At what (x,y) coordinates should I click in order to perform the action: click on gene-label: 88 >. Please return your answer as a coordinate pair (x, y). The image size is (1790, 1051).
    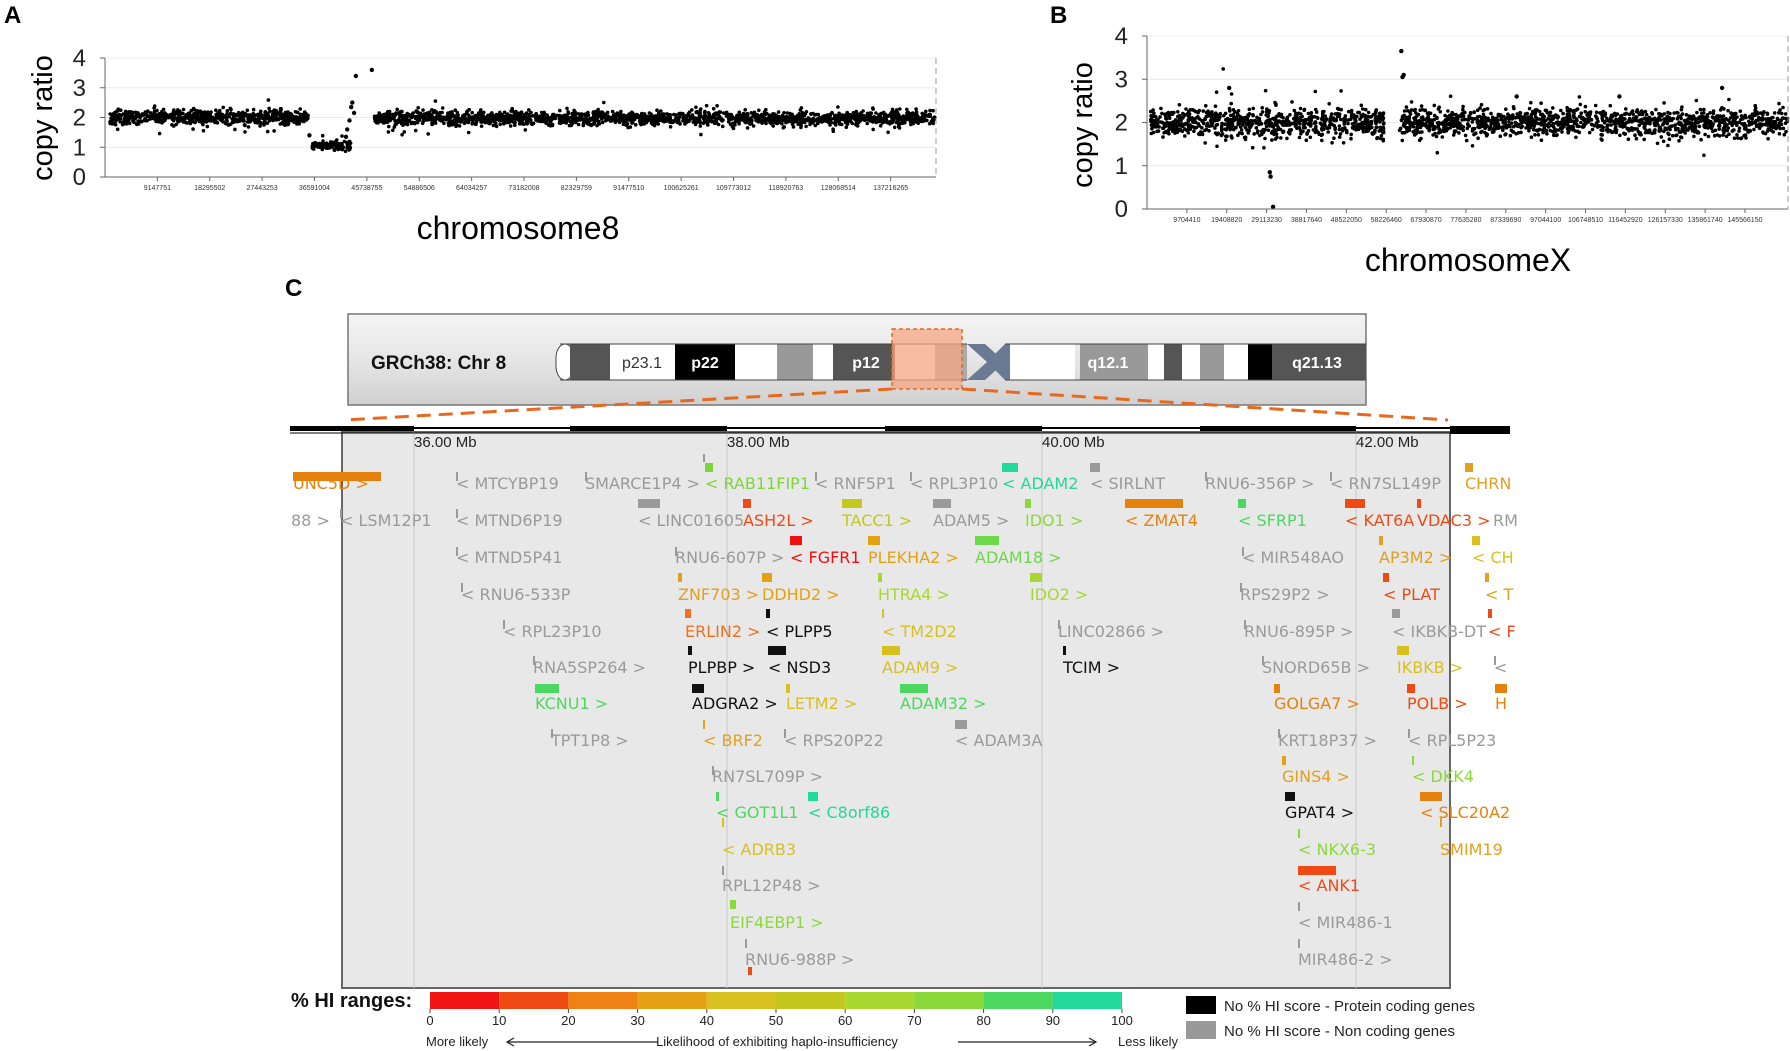
    Looking at the image, I should click on (310, 520).